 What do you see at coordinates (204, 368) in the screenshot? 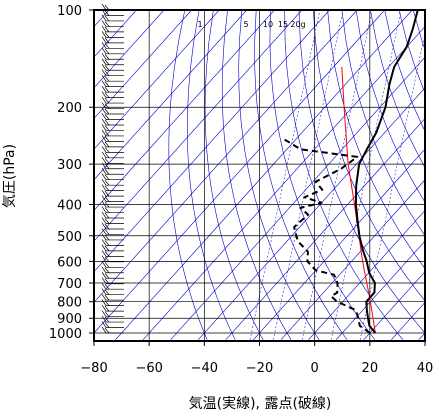
I see `x-tick-label: −40` at bounding box center [204, 368].